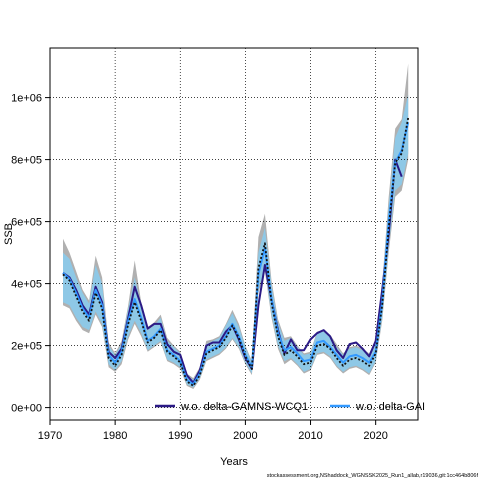 This screenshot has width=480, height=480. Describe the element at coordinates (26, 223) in the screenshot. I see `y-tick-label-3: 6e+05` at that location.